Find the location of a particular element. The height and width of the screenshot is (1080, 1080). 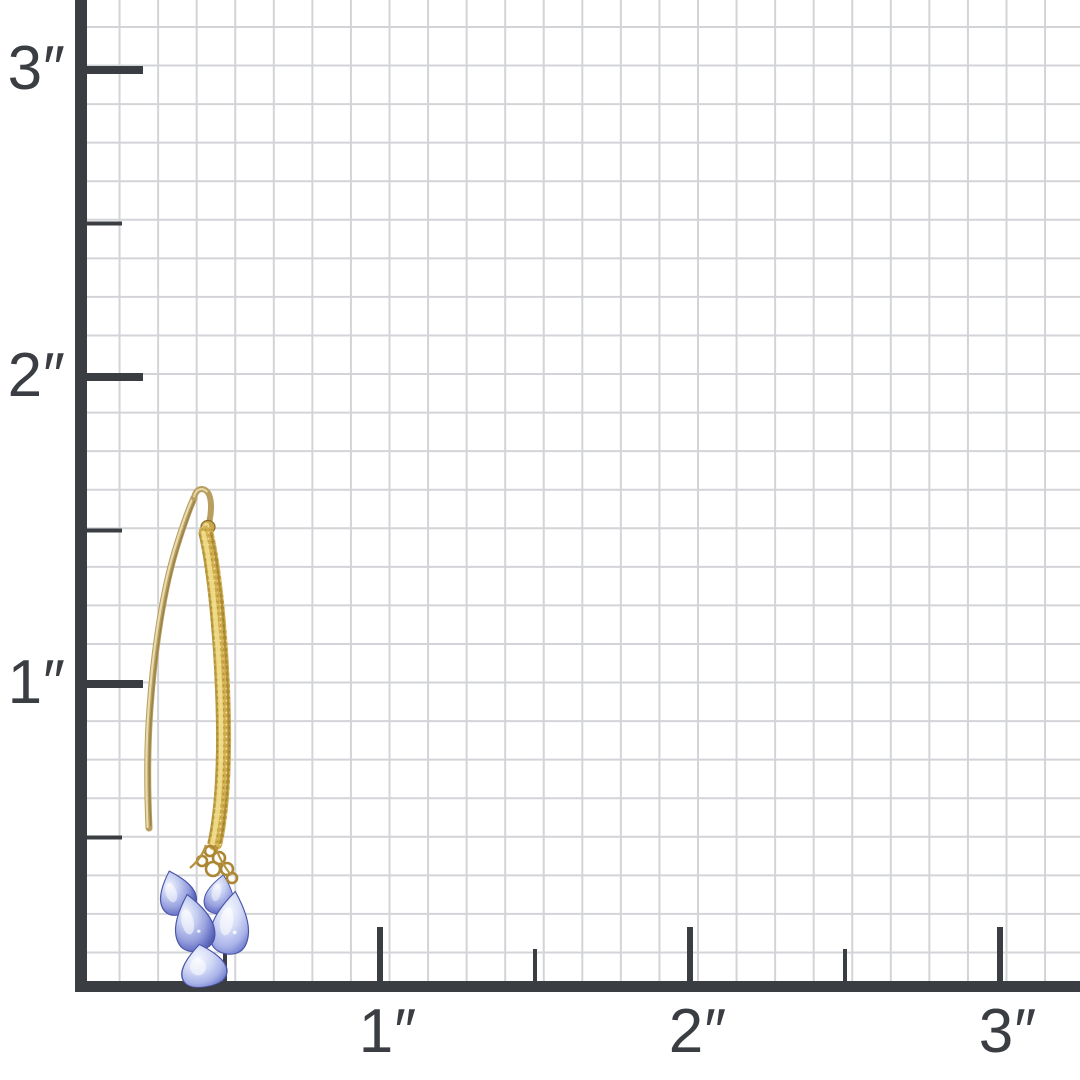

y-minor-tick-2.5in is located at coordinates (104, 223).